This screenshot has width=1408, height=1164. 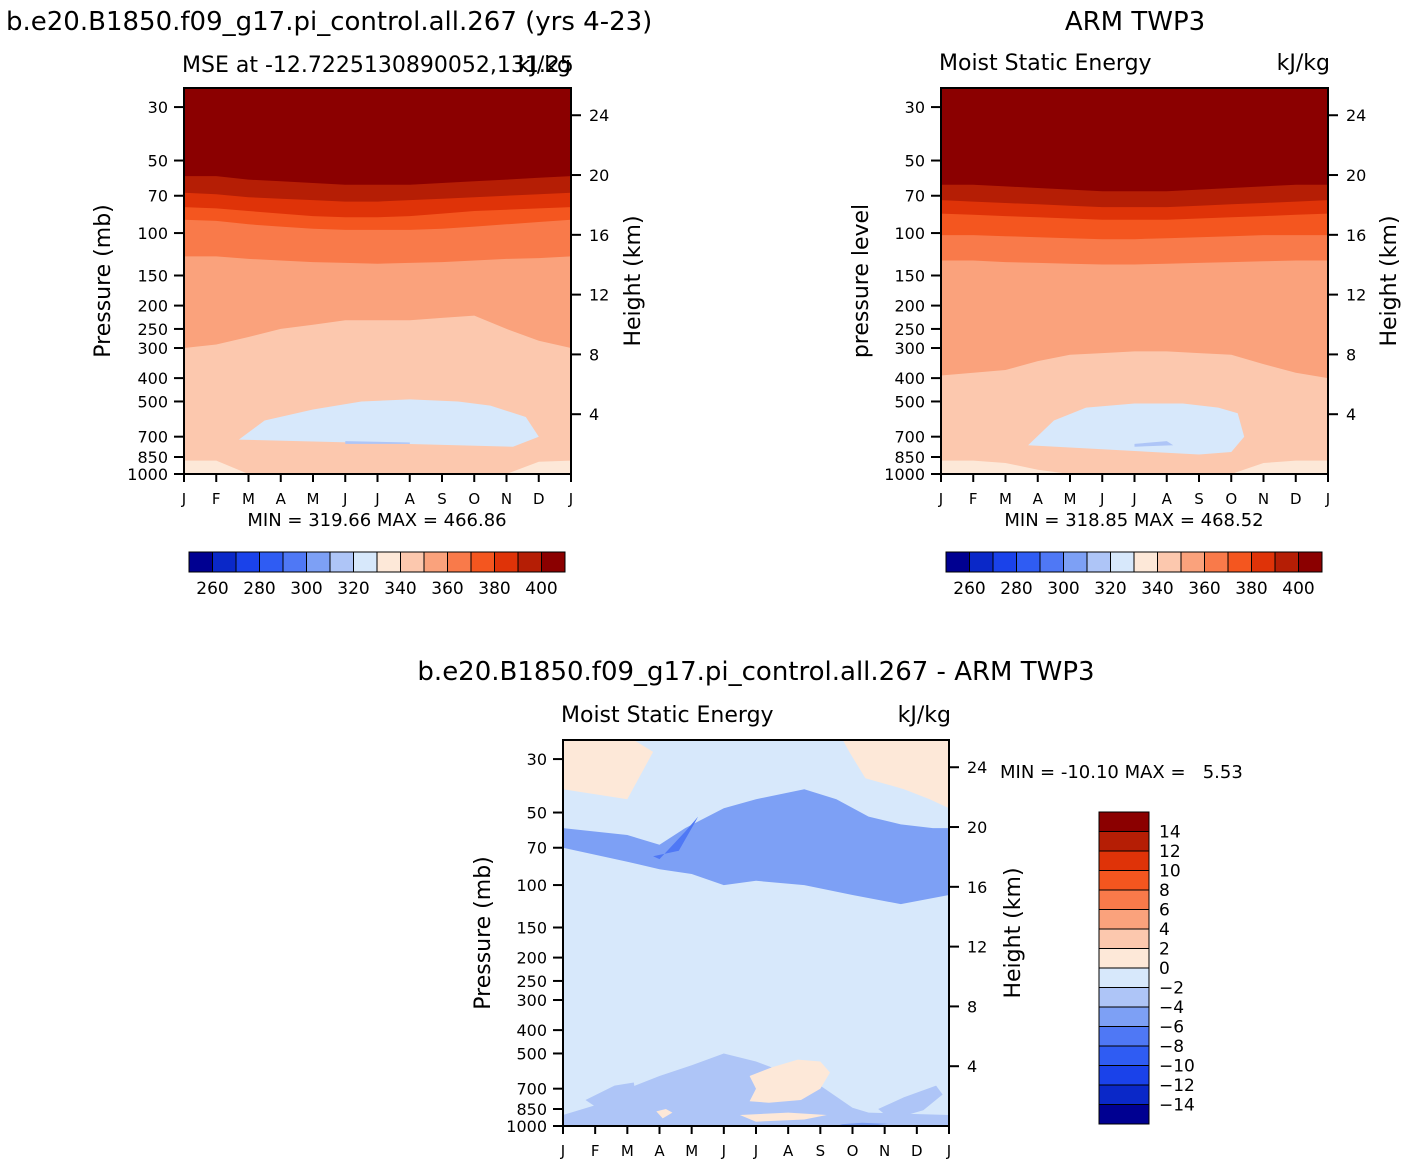 I want to click on model-colorbar: 260 280 300 320 340 360 380 400, so click(x=377, y=575).